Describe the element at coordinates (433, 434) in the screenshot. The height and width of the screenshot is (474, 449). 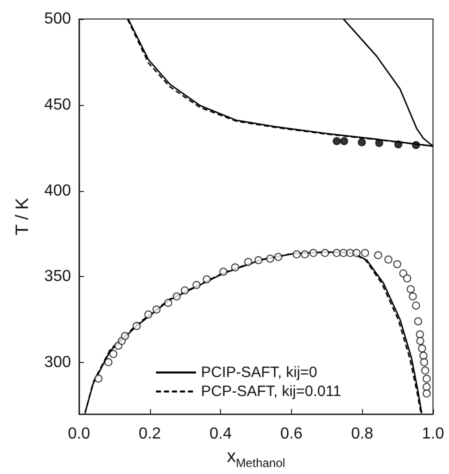
I see `x-tick-label: 1.0` at that location.